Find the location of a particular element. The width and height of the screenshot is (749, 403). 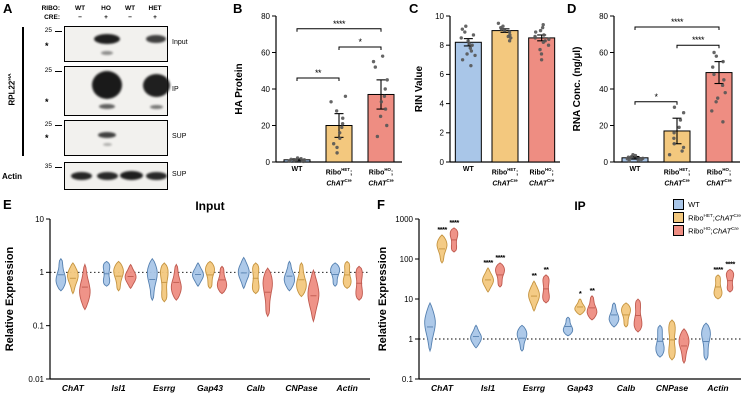

legend-label: WT is located at coordinates (694, 204).